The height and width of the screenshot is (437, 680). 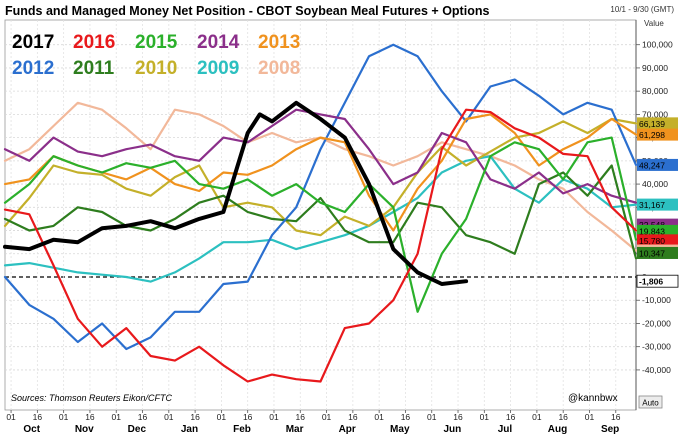 What do you see at coordinates (651, 282) in the screenshot?
I see `current-value-label: -1,806` at bounding box center [651, 282].